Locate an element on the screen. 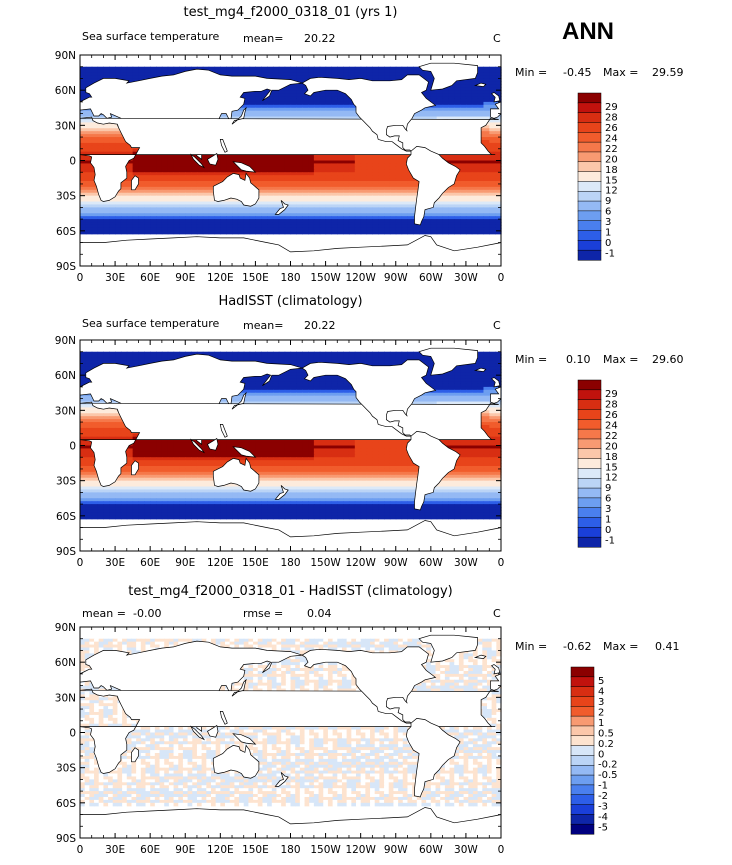 The image size is (732, 865). lat-tick-label: 30N is located at coordinates (65, 126).